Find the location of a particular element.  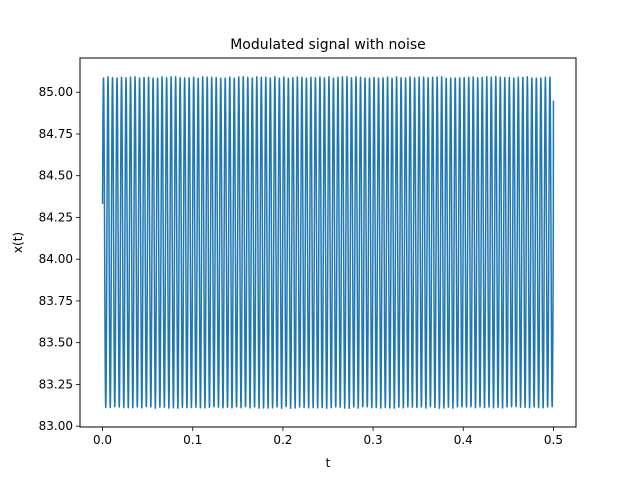

y-tick-label: 85.00 is located at coordinates (56, 92).